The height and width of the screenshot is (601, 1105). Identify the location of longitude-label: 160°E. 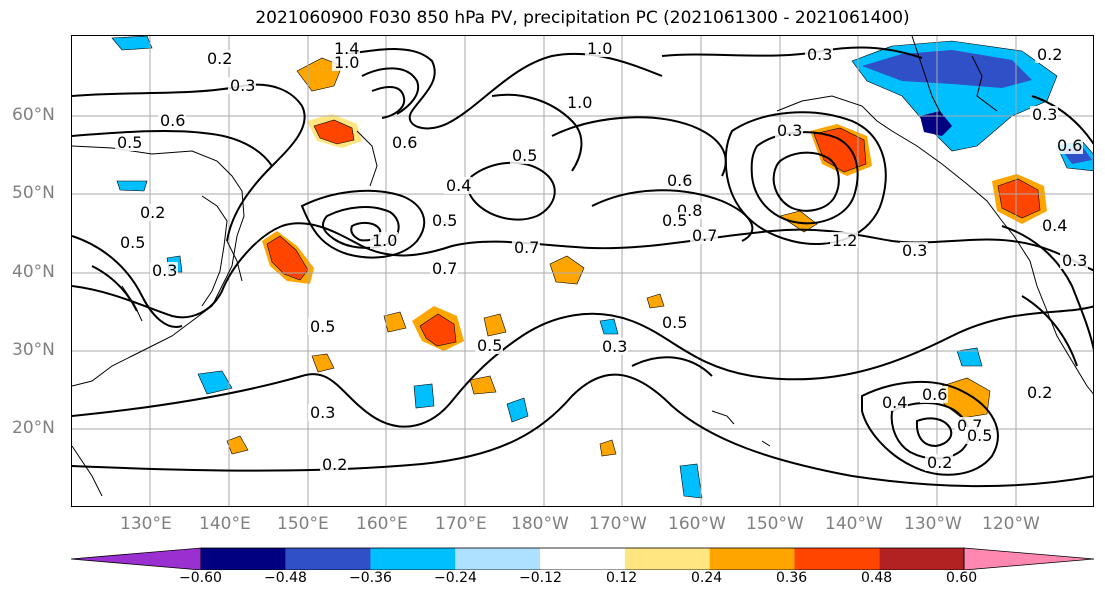
(382, 524).